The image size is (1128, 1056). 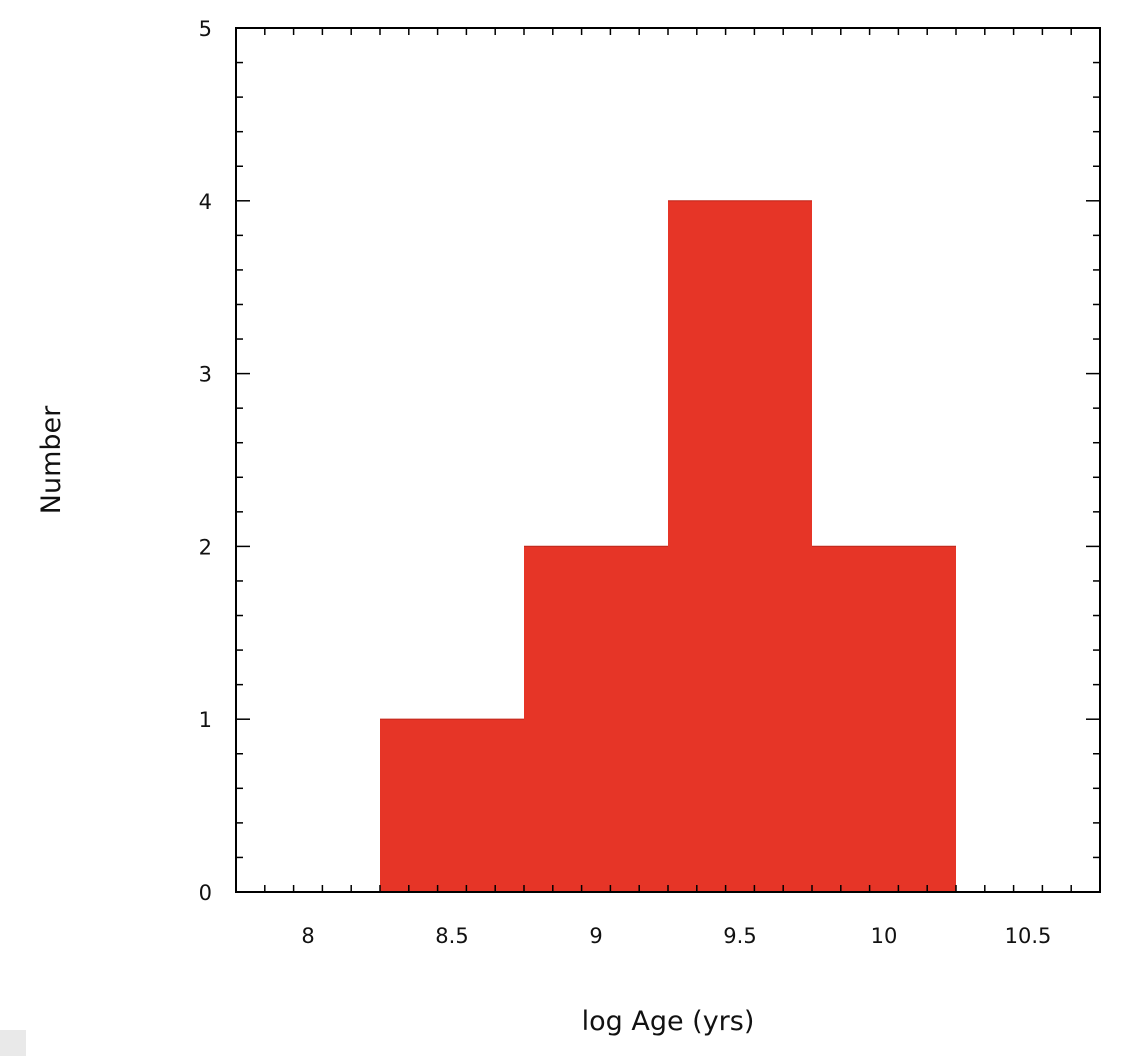 I want to click on y-tick-label: 1, so click(x=205, y=720).